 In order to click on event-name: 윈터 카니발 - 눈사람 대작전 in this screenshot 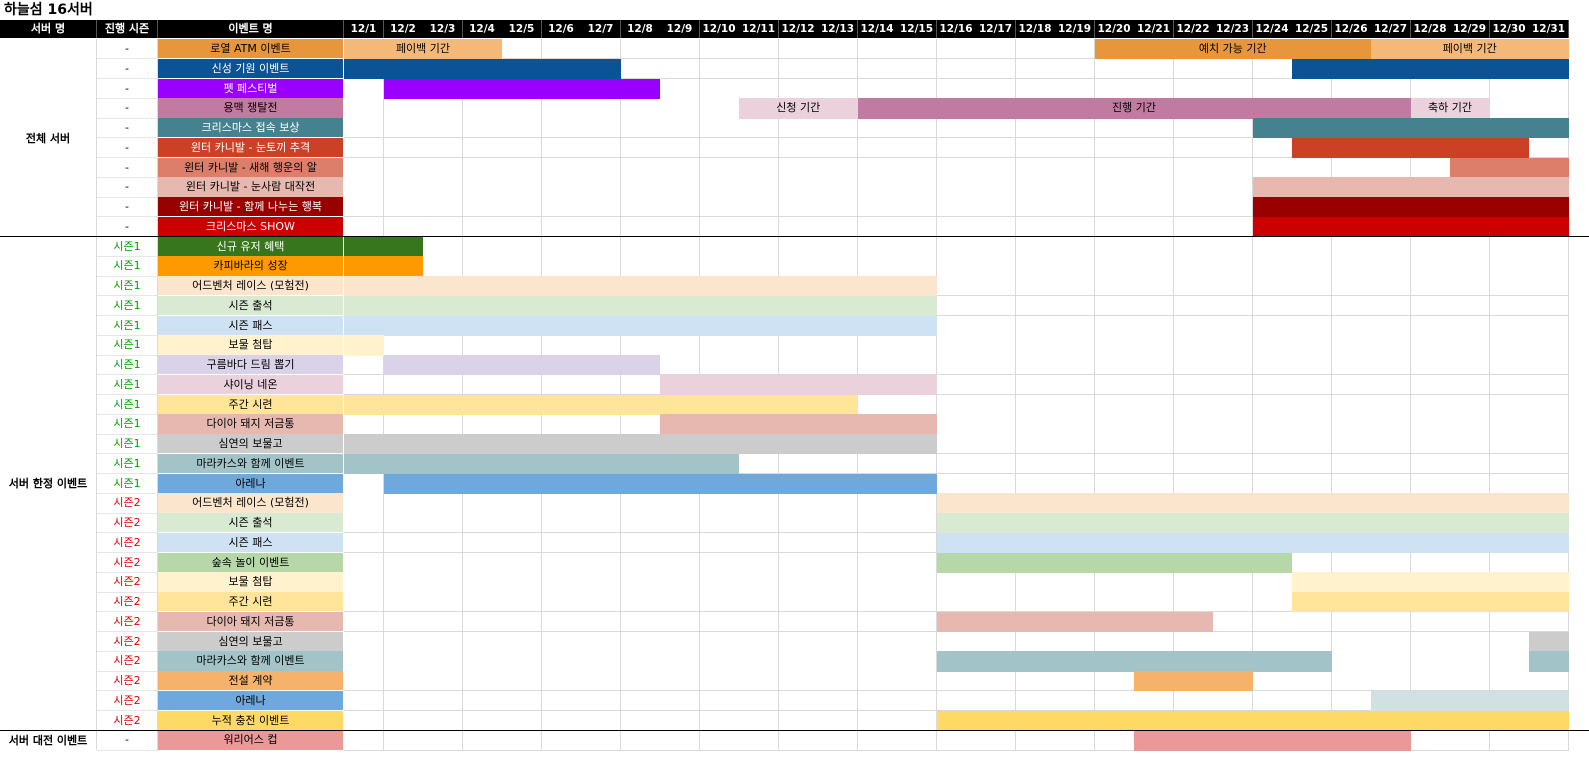, I will do `click(251, 187)`.